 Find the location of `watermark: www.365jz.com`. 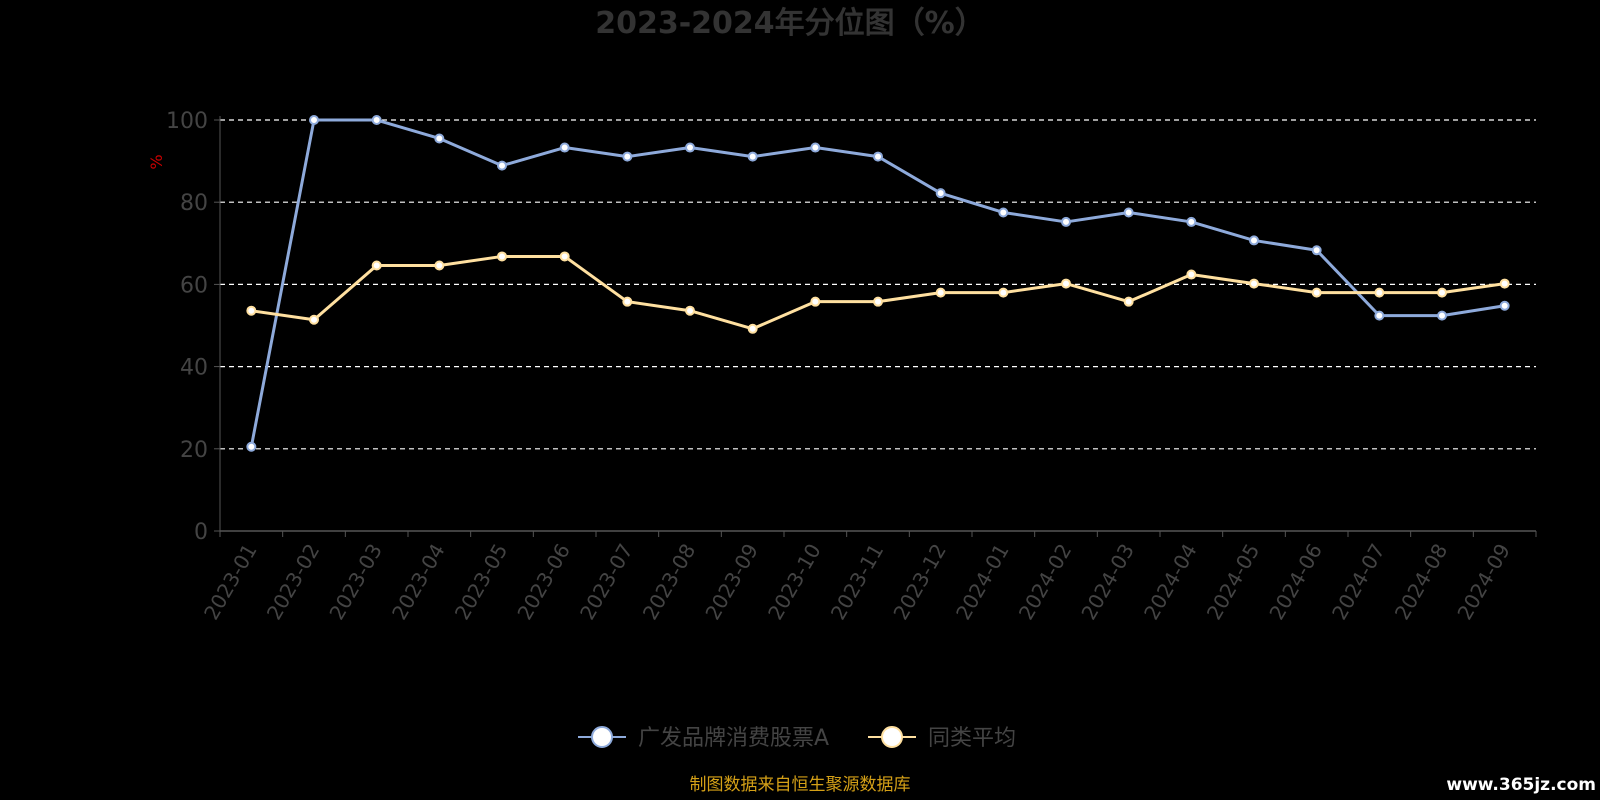

watermark: www.365jz.com is located at coordinates (1521, 785).